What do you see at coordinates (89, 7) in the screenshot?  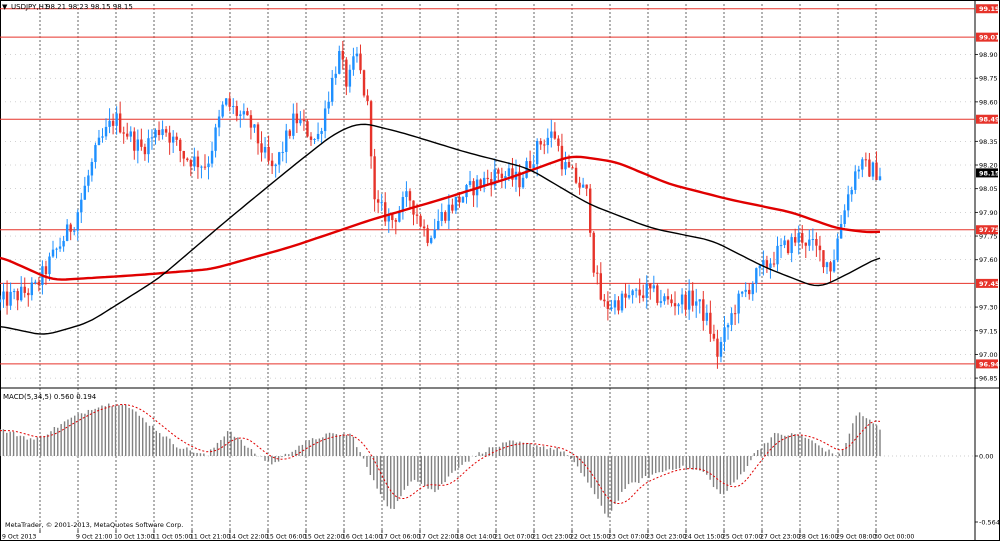 I see `ohlc-readout: 98.21 98.23 98.15 98.15` at bounding box center [89, 7].